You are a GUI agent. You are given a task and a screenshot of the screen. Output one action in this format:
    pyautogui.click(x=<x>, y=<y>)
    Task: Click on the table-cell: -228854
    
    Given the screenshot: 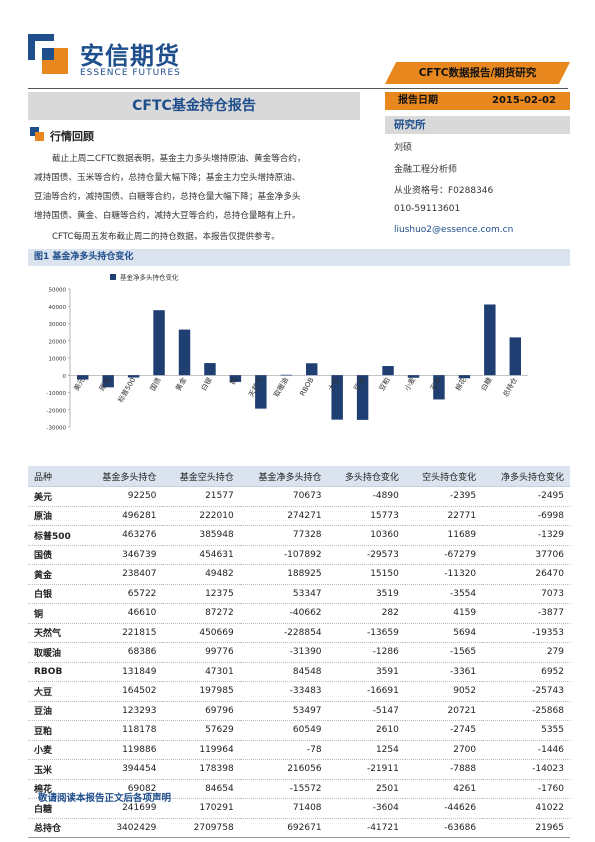 What is the action you would take?
    pyautogui.click(x=283, y=633)
    